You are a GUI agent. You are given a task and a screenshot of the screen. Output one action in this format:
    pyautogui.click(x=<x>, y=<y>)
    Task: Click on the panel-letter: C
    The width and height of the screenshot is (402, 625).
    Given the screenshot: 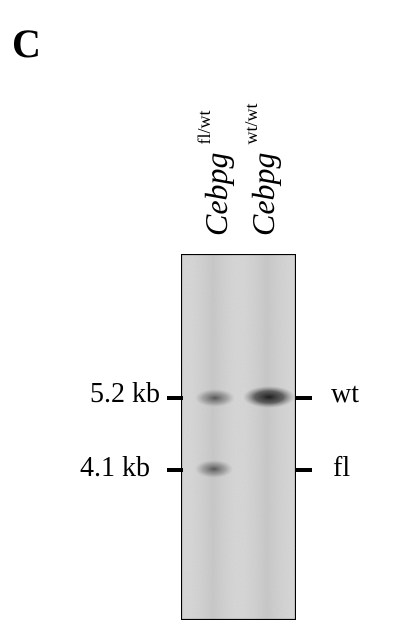 What is the action you would take?
    pyautogui.click(x=26, y=43)
    